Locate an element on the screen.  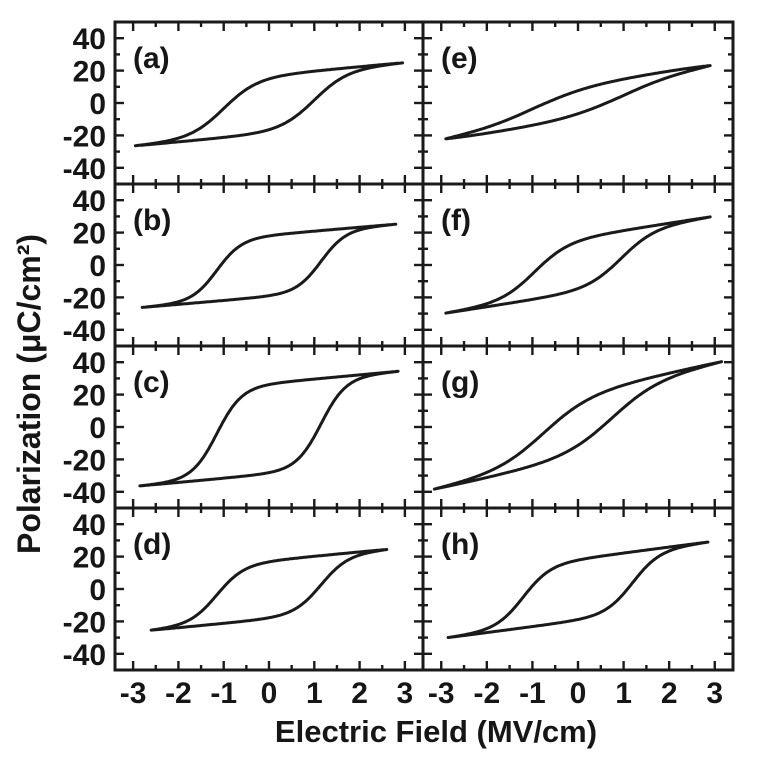
x-axis-label: Electric Field (MV/cm) is located at coordinates (436, 731).